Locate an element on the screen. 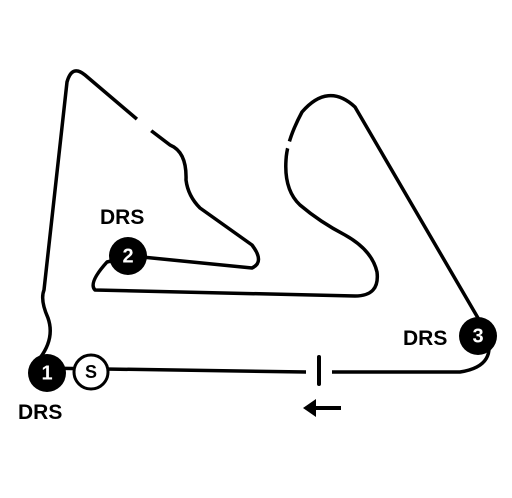 This screenshot has width=512, height=498. start-label: S is located at coordinates (91, 372).